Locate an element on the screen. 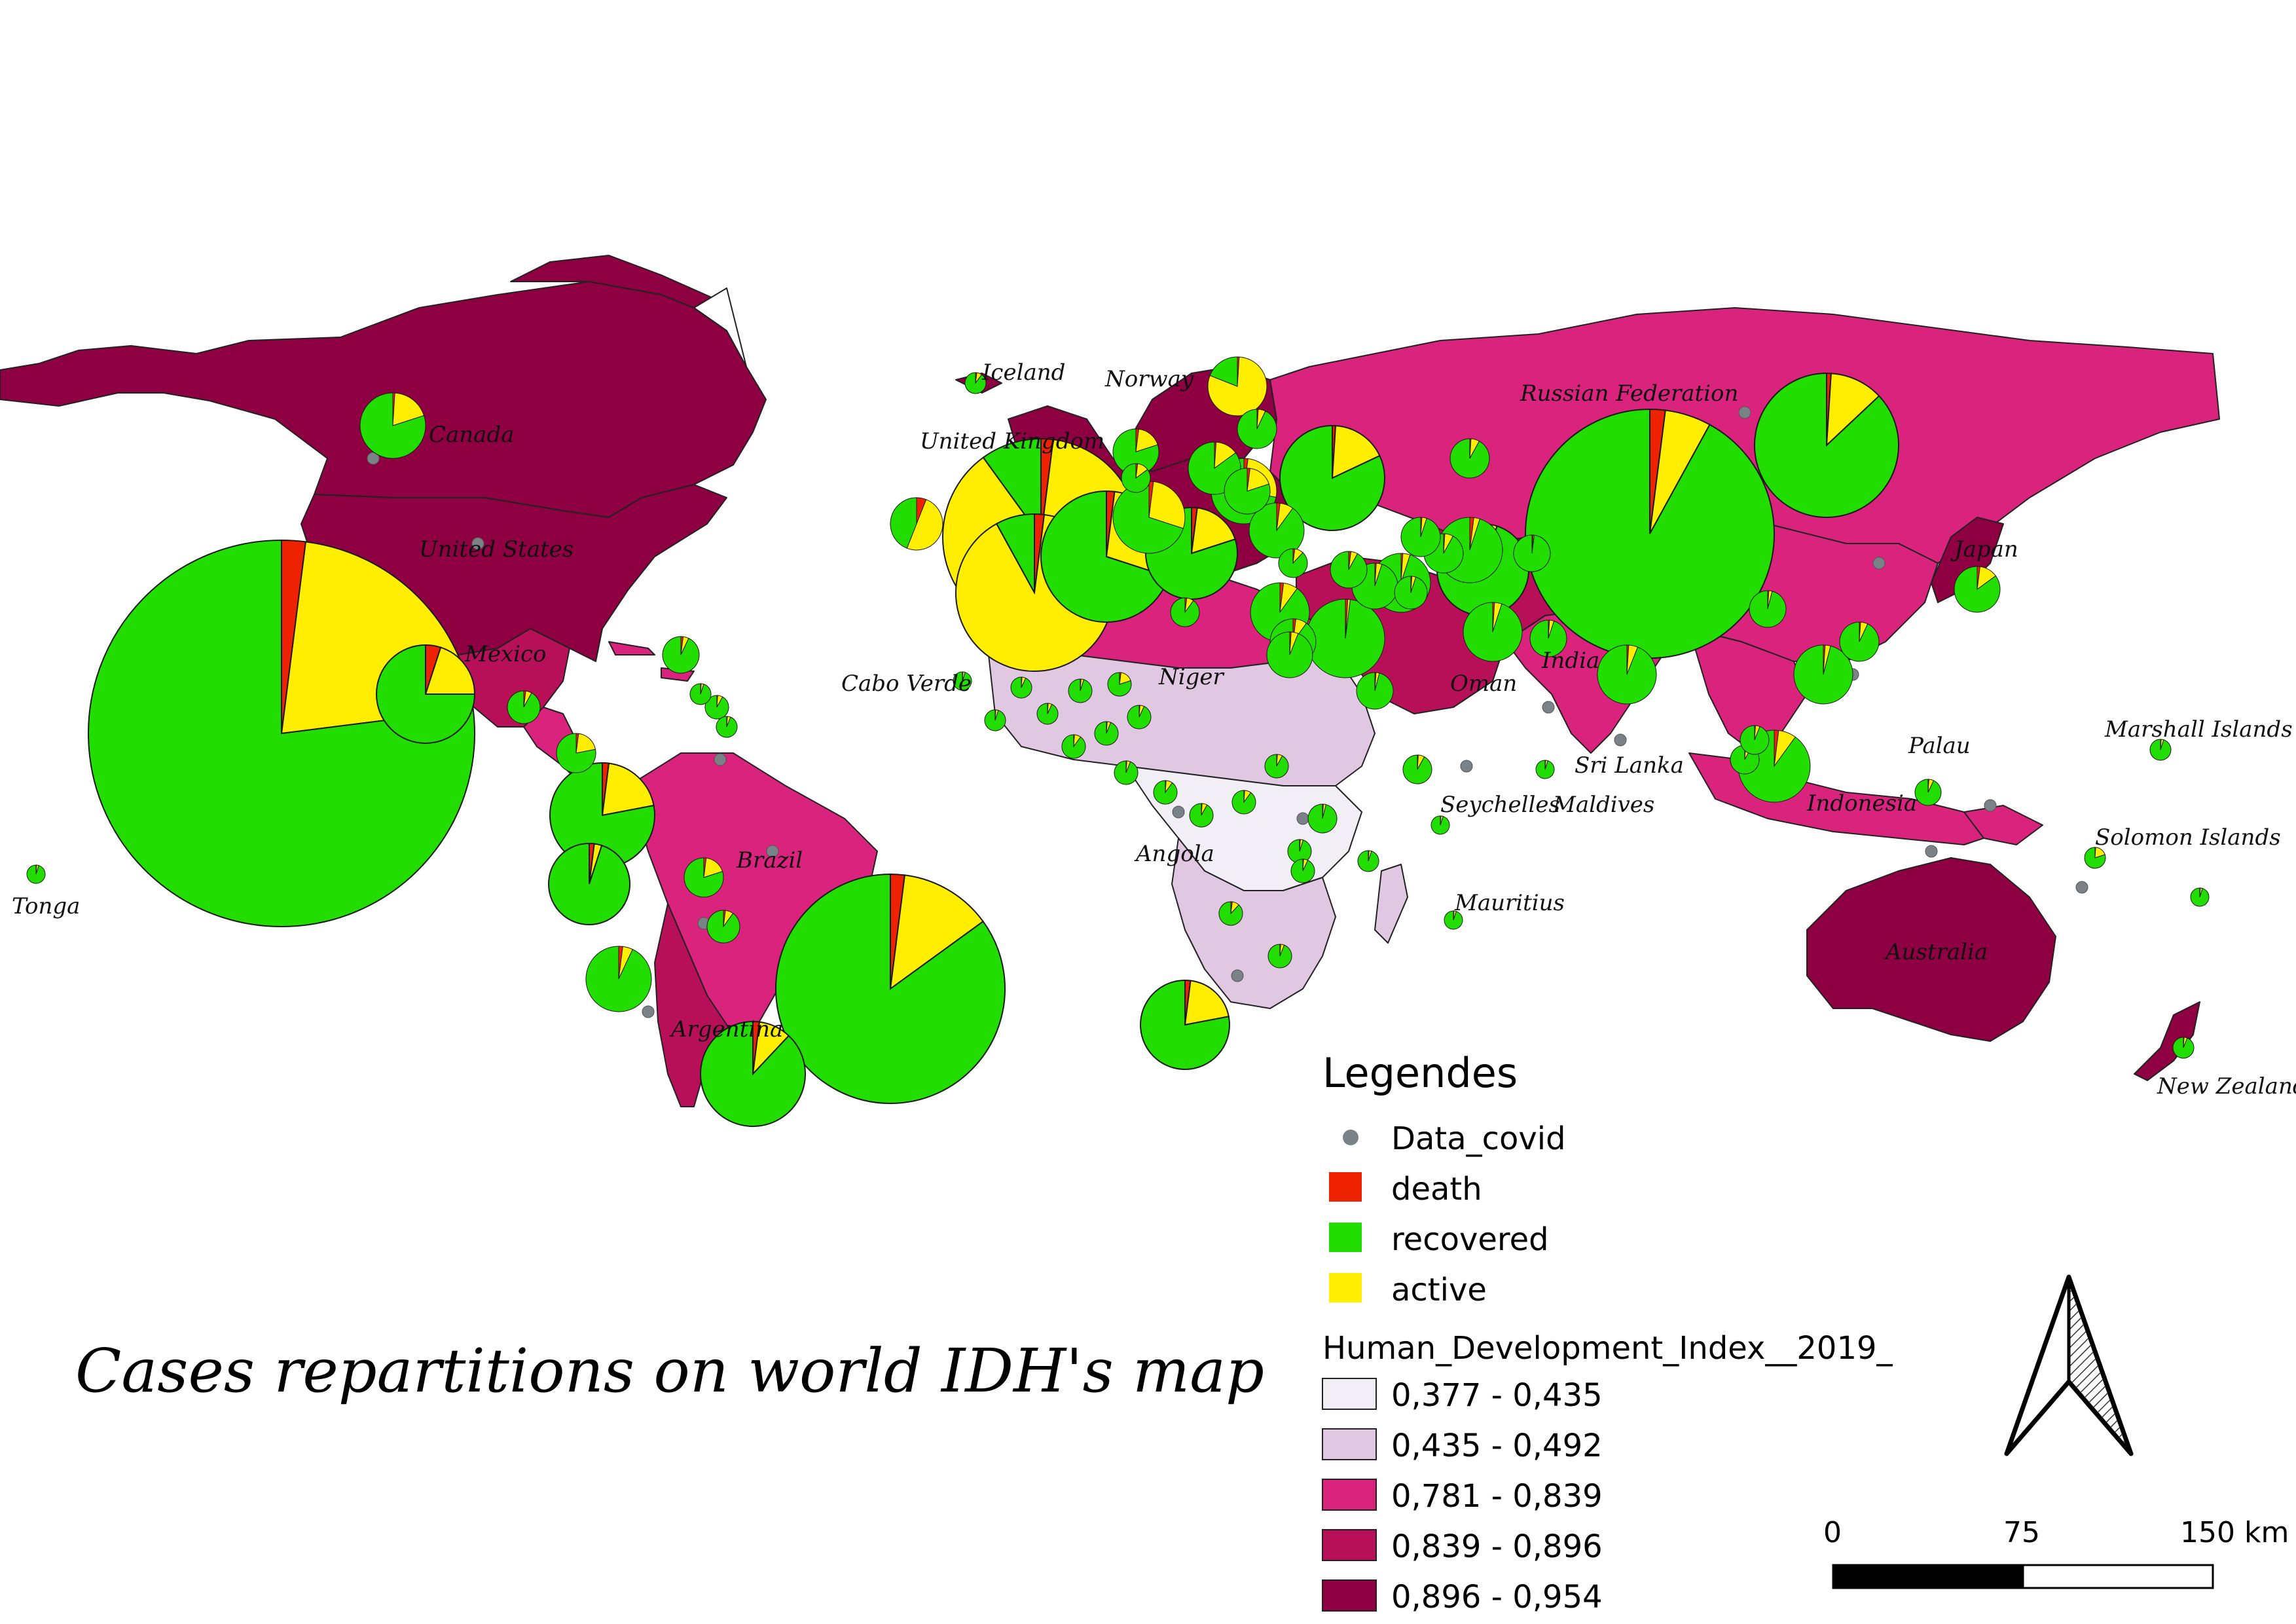 The height and width of the screenshot is (1624, 2296). country-madagascar is located at coordinates (1391, 904).